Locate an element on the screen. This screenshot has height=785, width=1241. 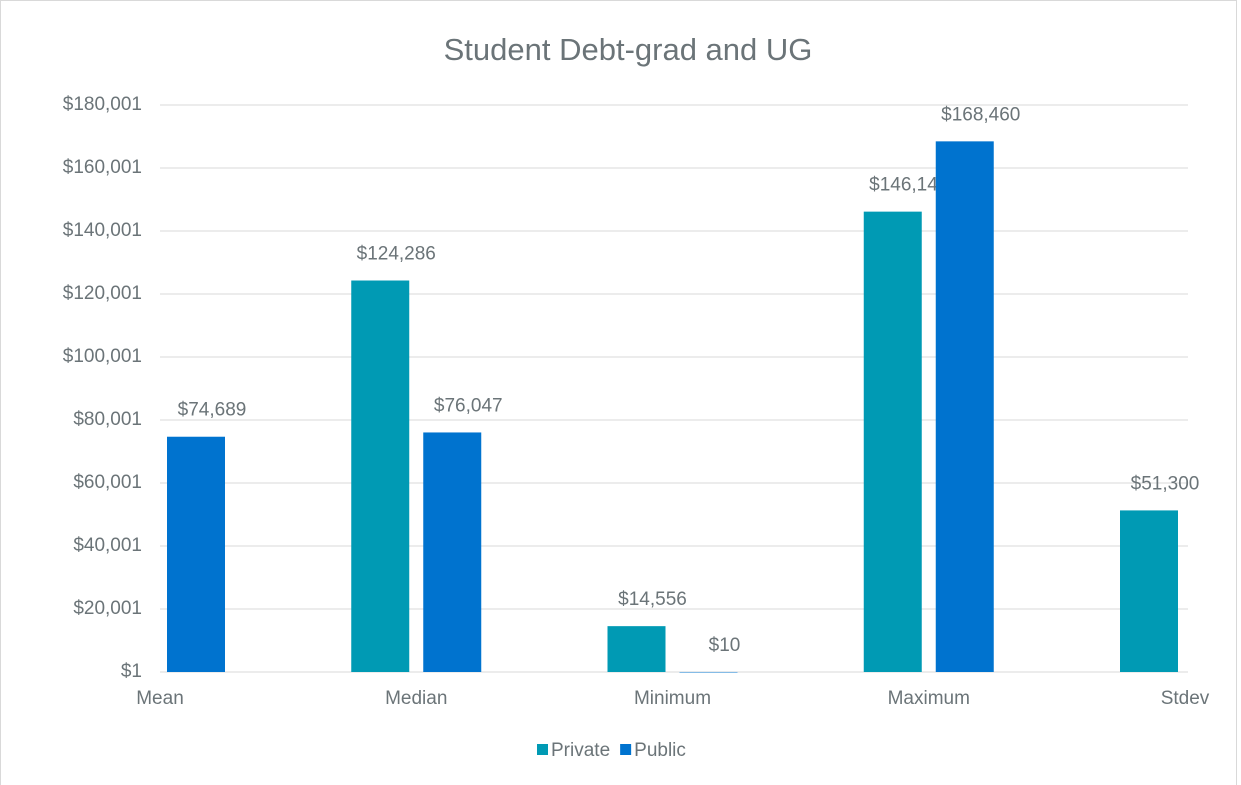
legend-label: Private is located at coordinates (580, 750).